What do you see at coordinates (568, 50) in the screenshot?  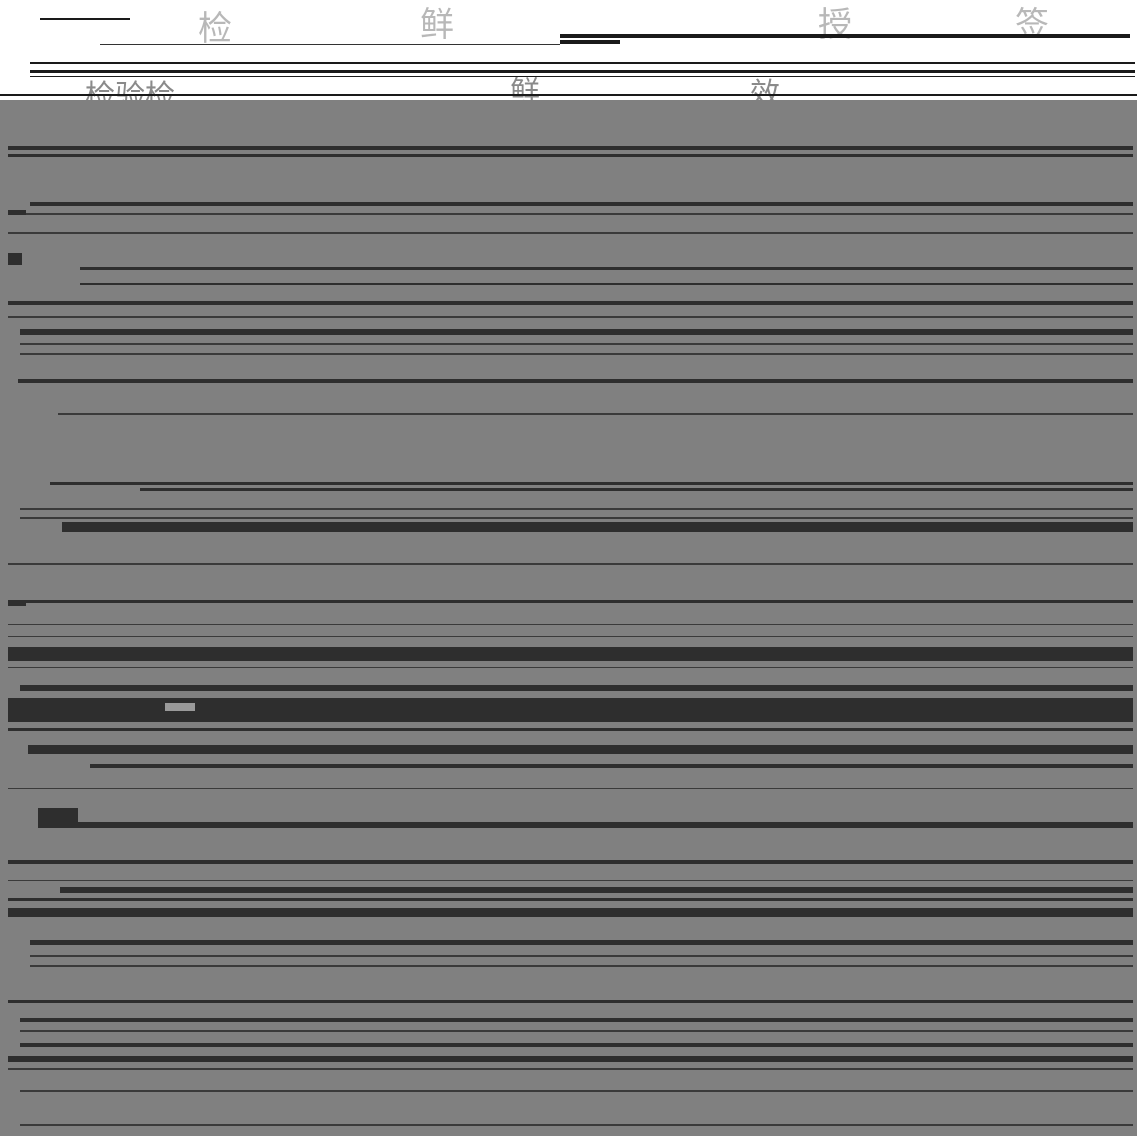 I see `header-band` at bounding box center [568, 50].